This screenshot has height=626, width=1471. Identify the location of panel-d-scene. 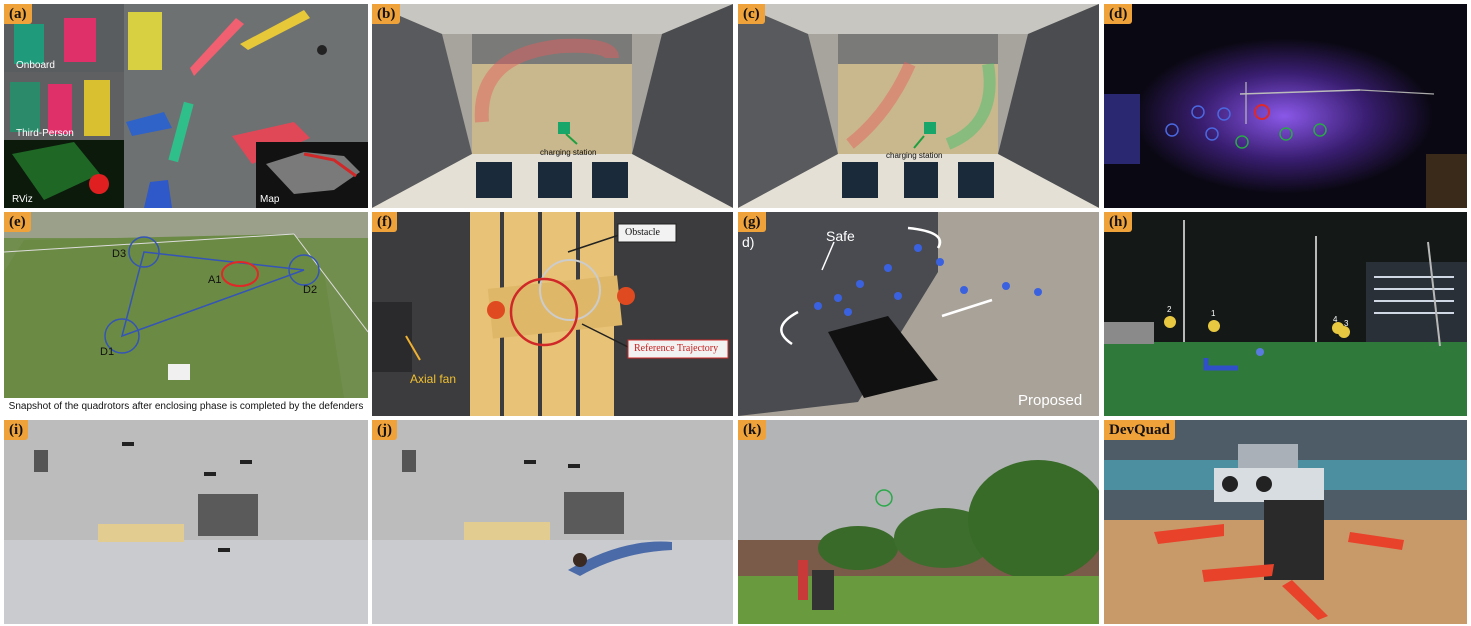
(1285, 106).